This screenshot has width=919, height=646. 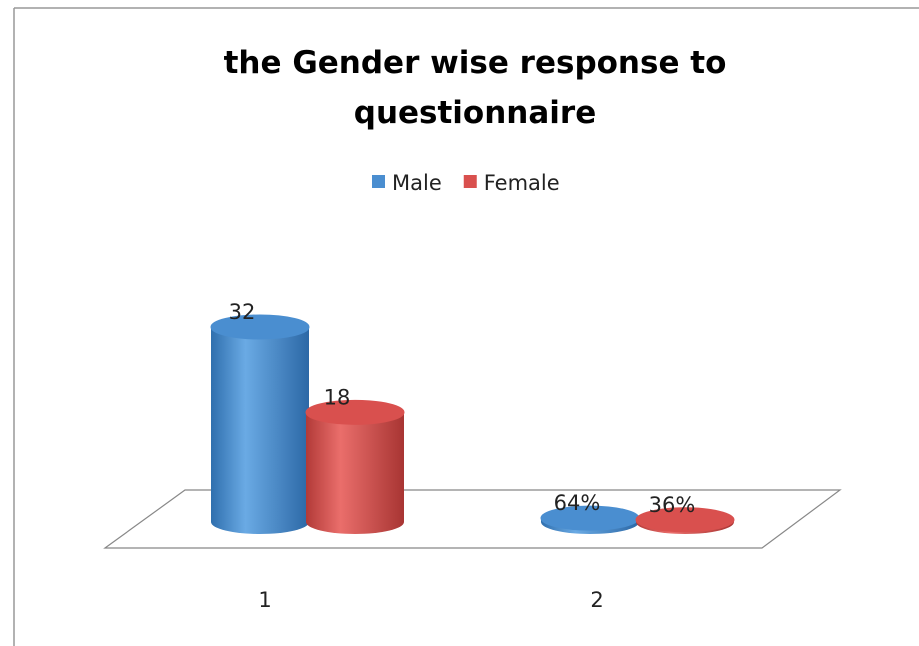 What do you see at coordinates (417, 183) in the screenshot?
I see `legend-label: Male` at bounding box center [417, 183].